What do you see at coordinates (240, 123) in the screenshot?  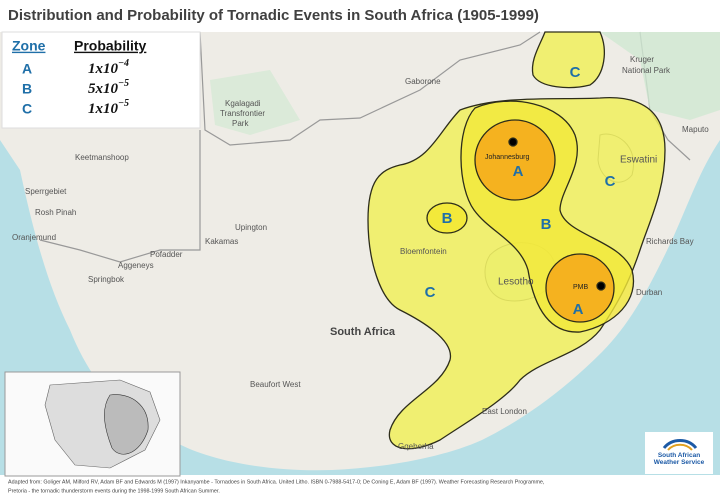 I see `place-label: Park` at bounding box center [240, 123].